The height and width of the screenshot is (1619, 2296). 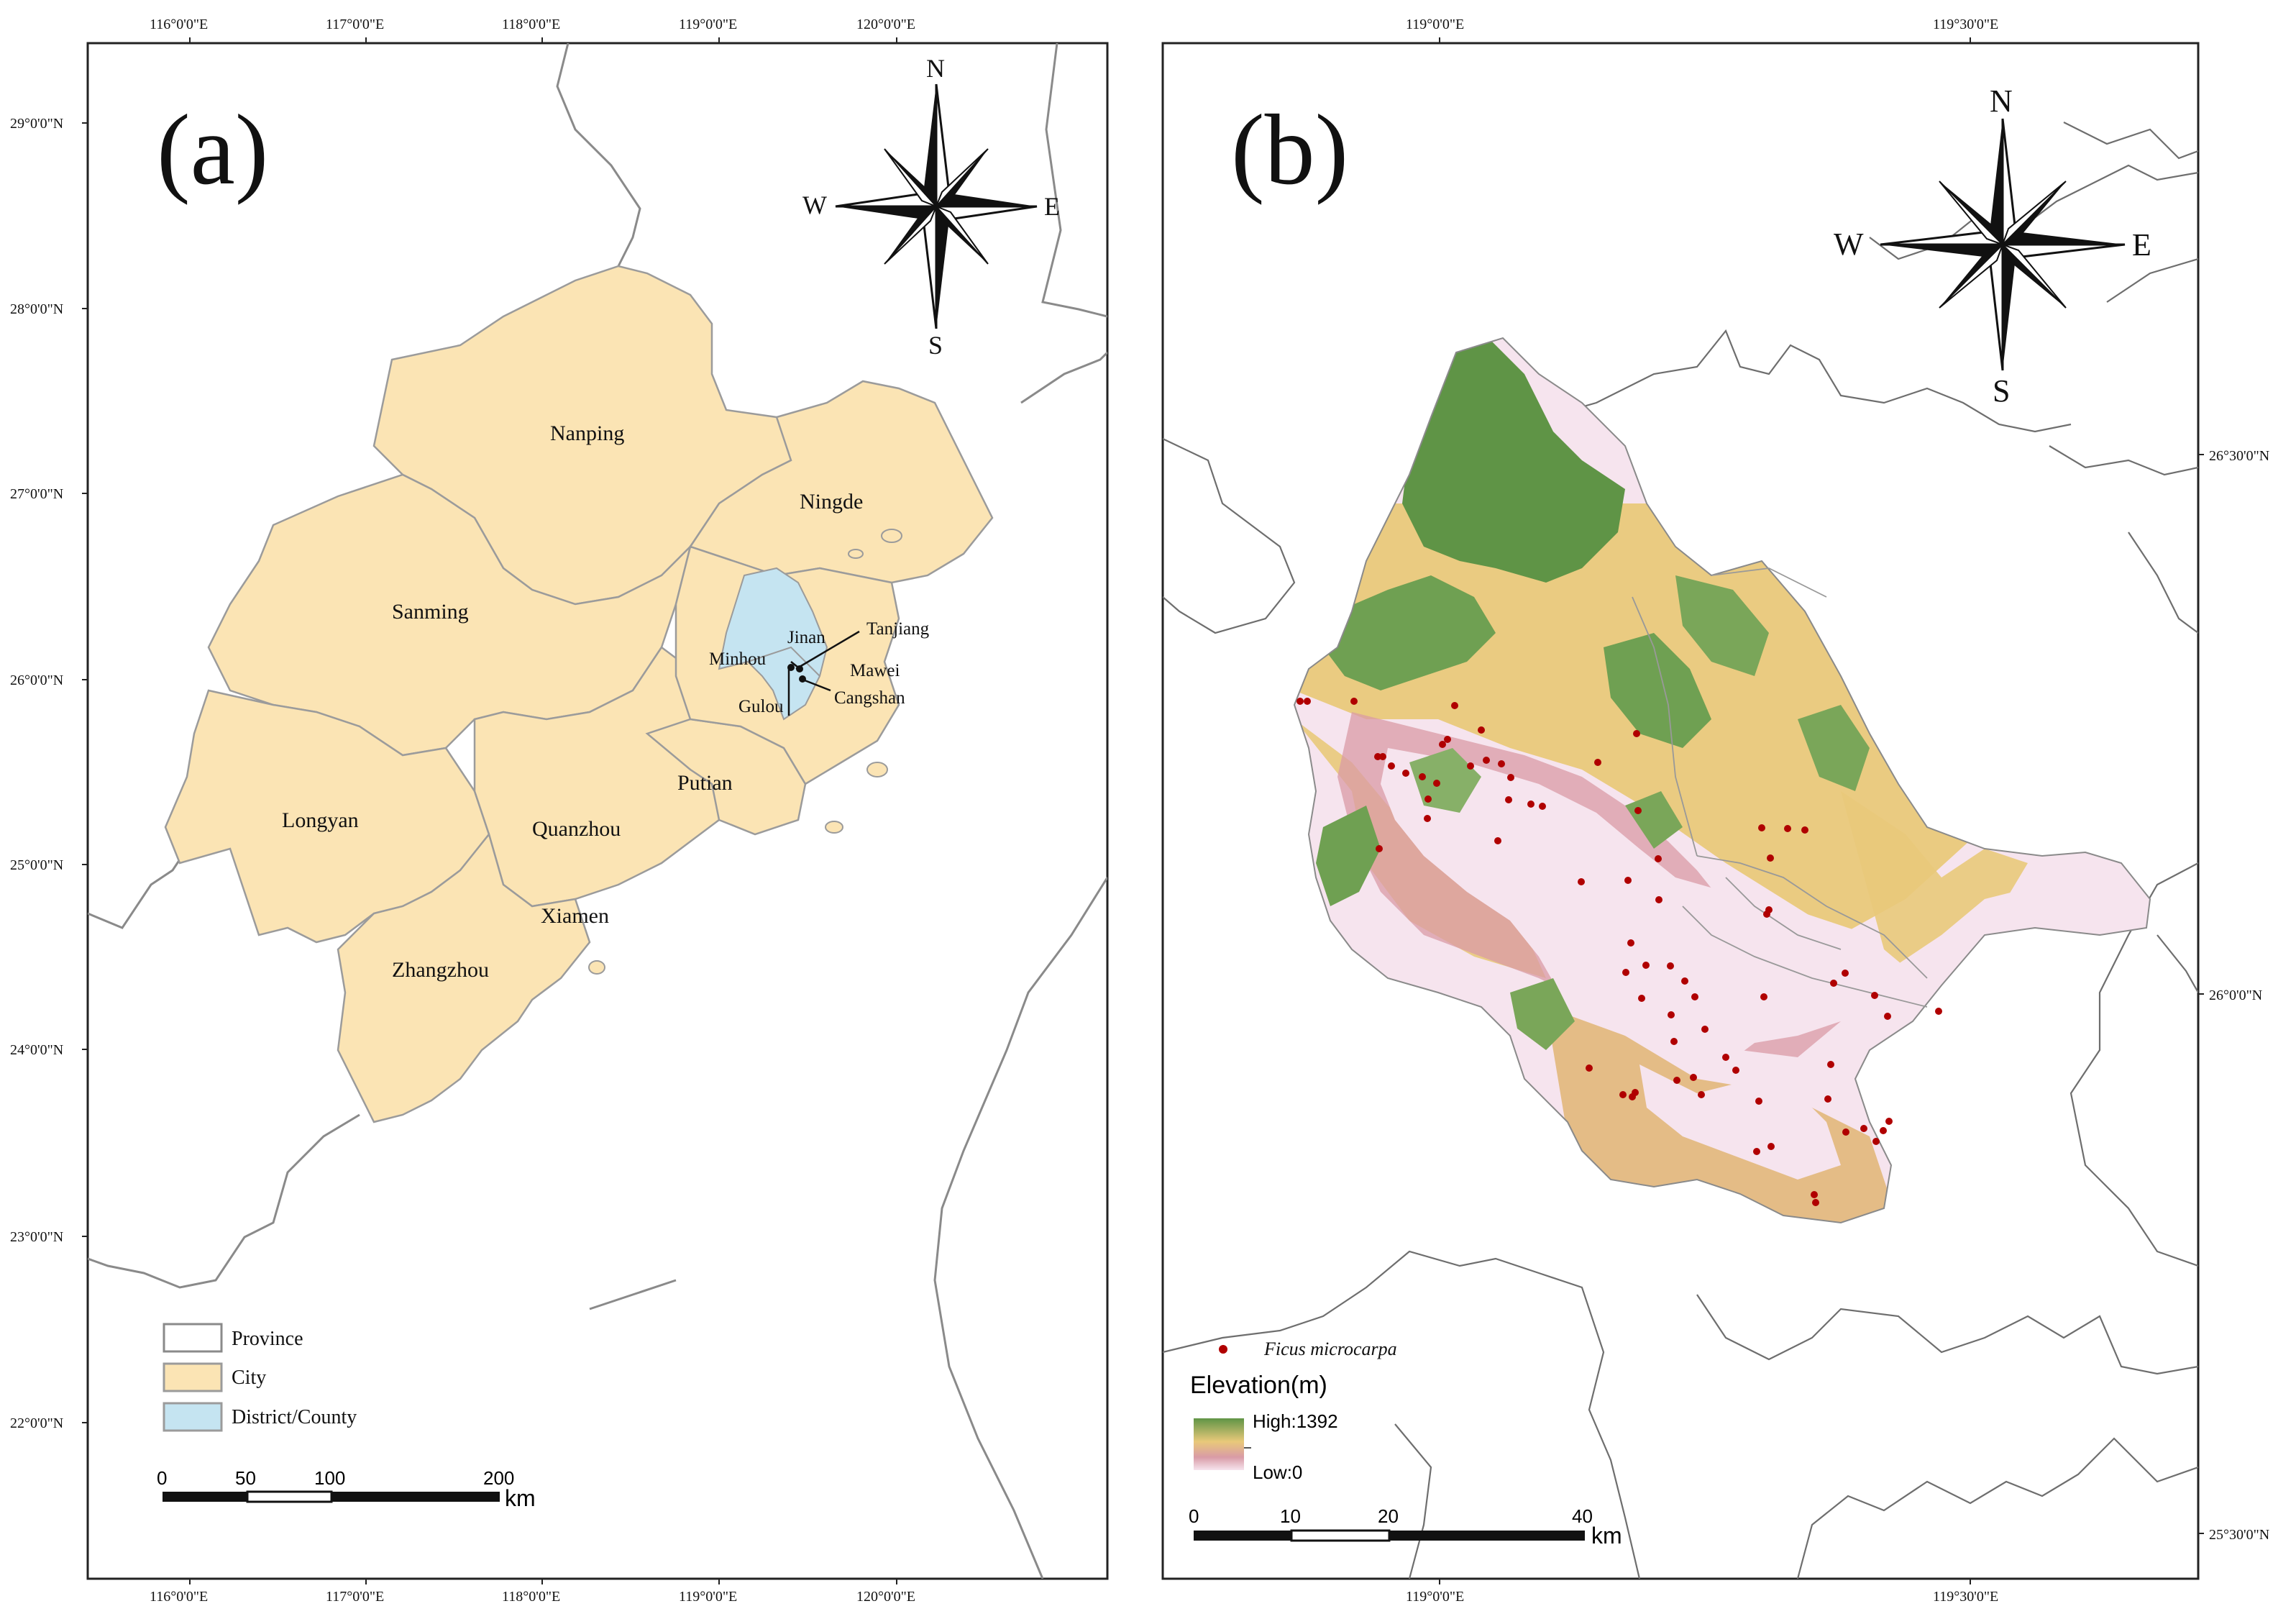 What do you see at coordinates (745, 752) in the screenshot?
I see `islands` at bounding box center [745, 752].